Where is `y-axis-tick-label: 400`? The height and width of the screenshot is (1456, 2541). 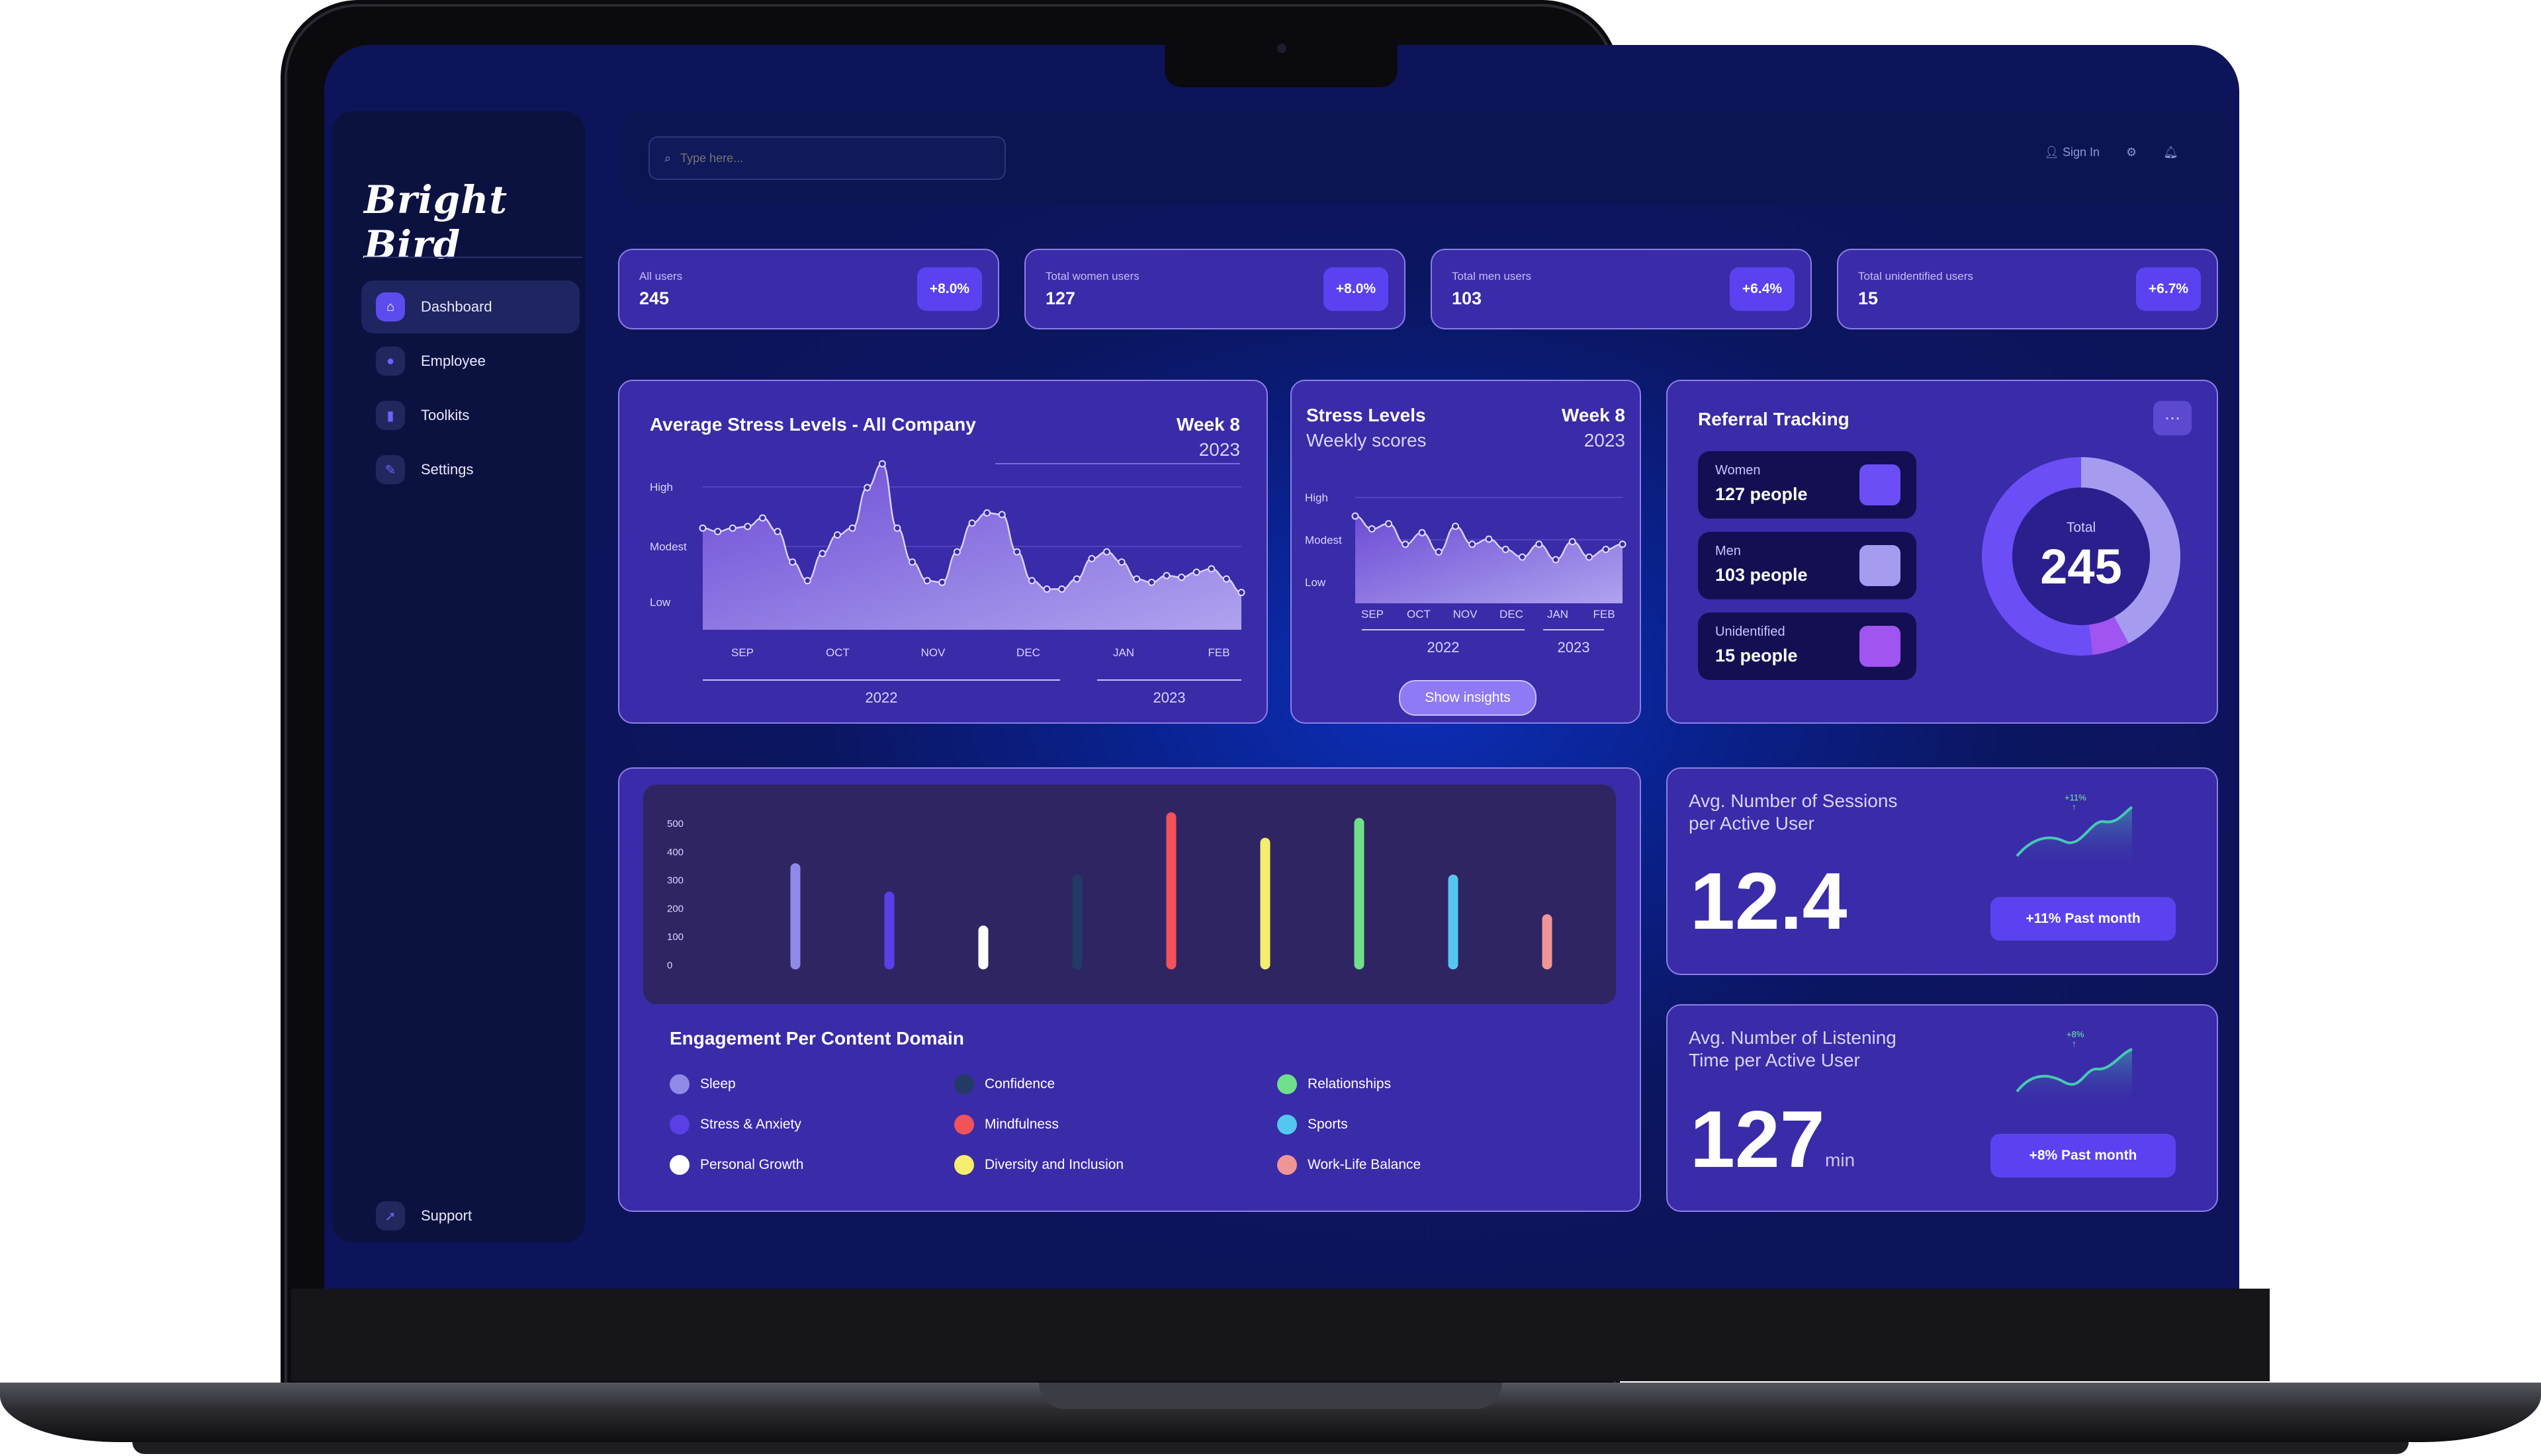 y-axis-tick-label: 400 is located at coordinates (675, 852).